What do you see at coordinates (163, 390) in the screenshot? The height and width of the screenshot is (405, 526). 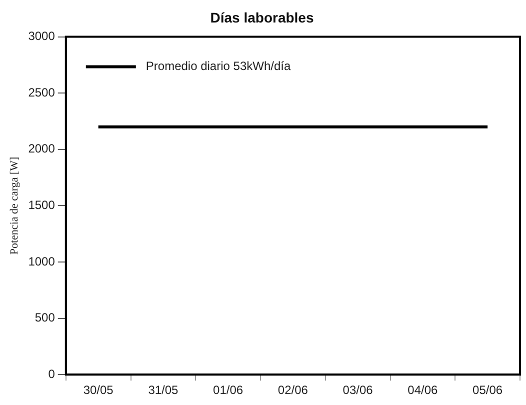 I see `x-tick-label: 31/05` at bounding box center [163, 390].